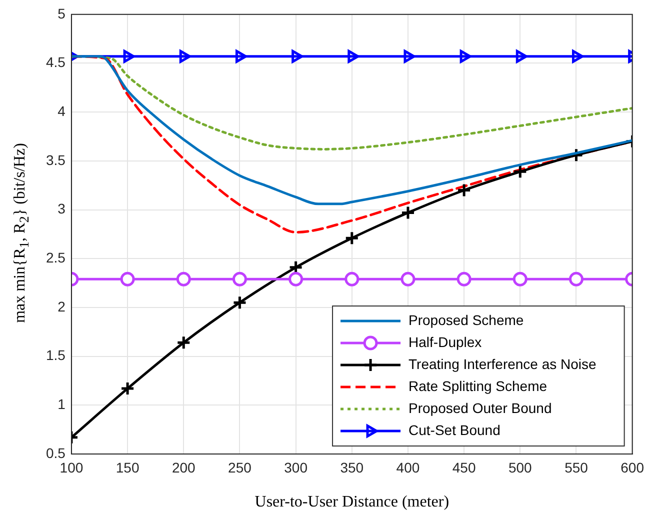 The height and width of the screenshot is (520, 650). What do you see at coordinates (128, 467) in the screenshot?
I see `x-tick-label: 150` at bounding box center [128, 467].